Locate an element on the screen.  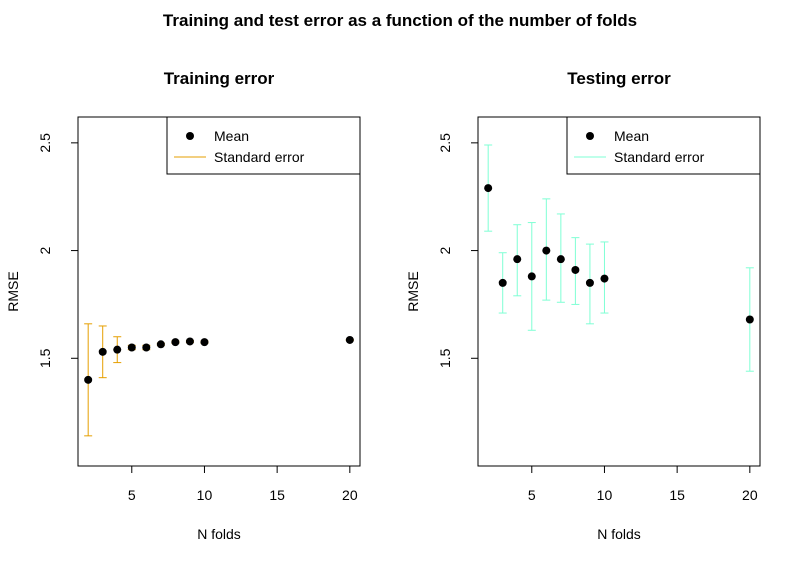
panel-title: Testing error is located at coordinates (619, 78).